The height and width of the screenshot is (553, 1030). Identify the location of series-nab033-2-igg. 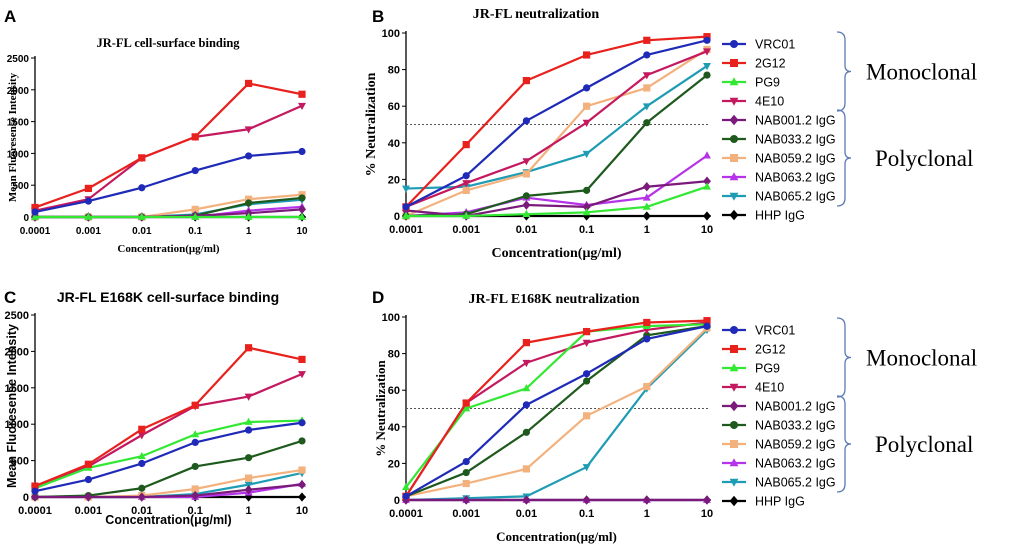
(556, 411).